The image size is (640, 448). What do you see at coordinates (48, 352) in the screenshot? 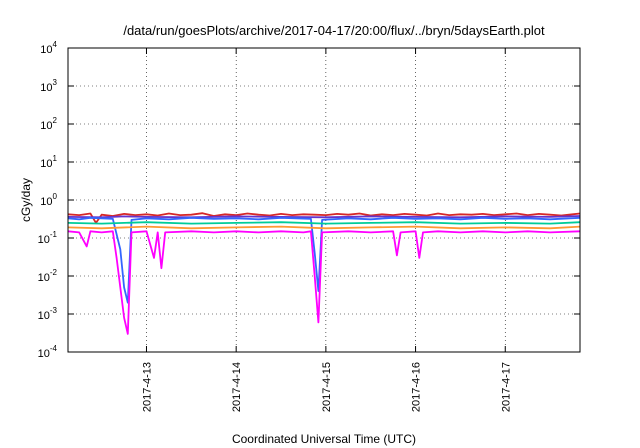
I see `y-tick-label: 10⁻⁴` at bounding box center [48, 352].